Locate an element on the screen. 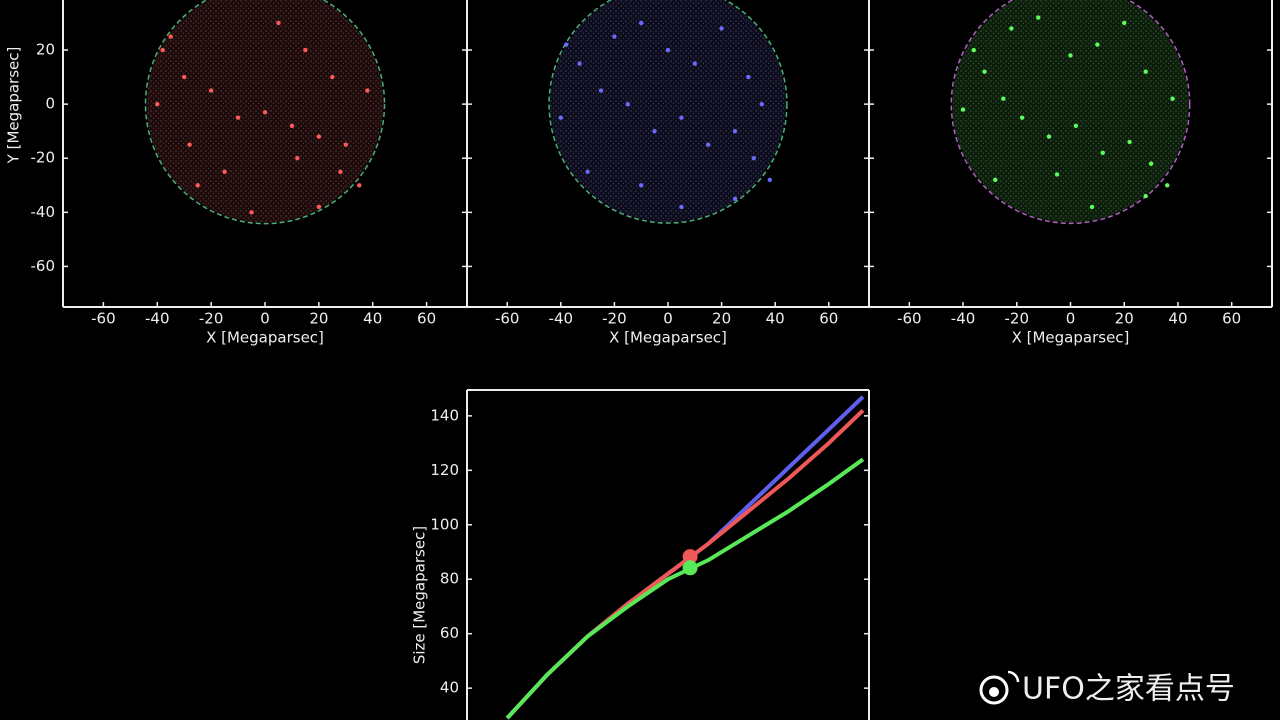  y-tick-label: -40 is located at coordinates (43, 212).